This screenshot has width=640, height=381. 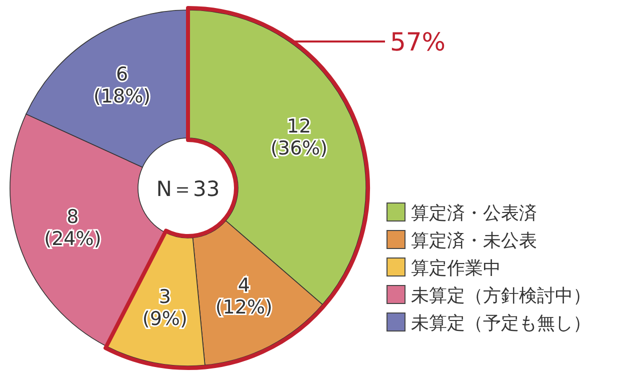 I want to click on data-label: 12 (36%), so click(x=299, y=137).